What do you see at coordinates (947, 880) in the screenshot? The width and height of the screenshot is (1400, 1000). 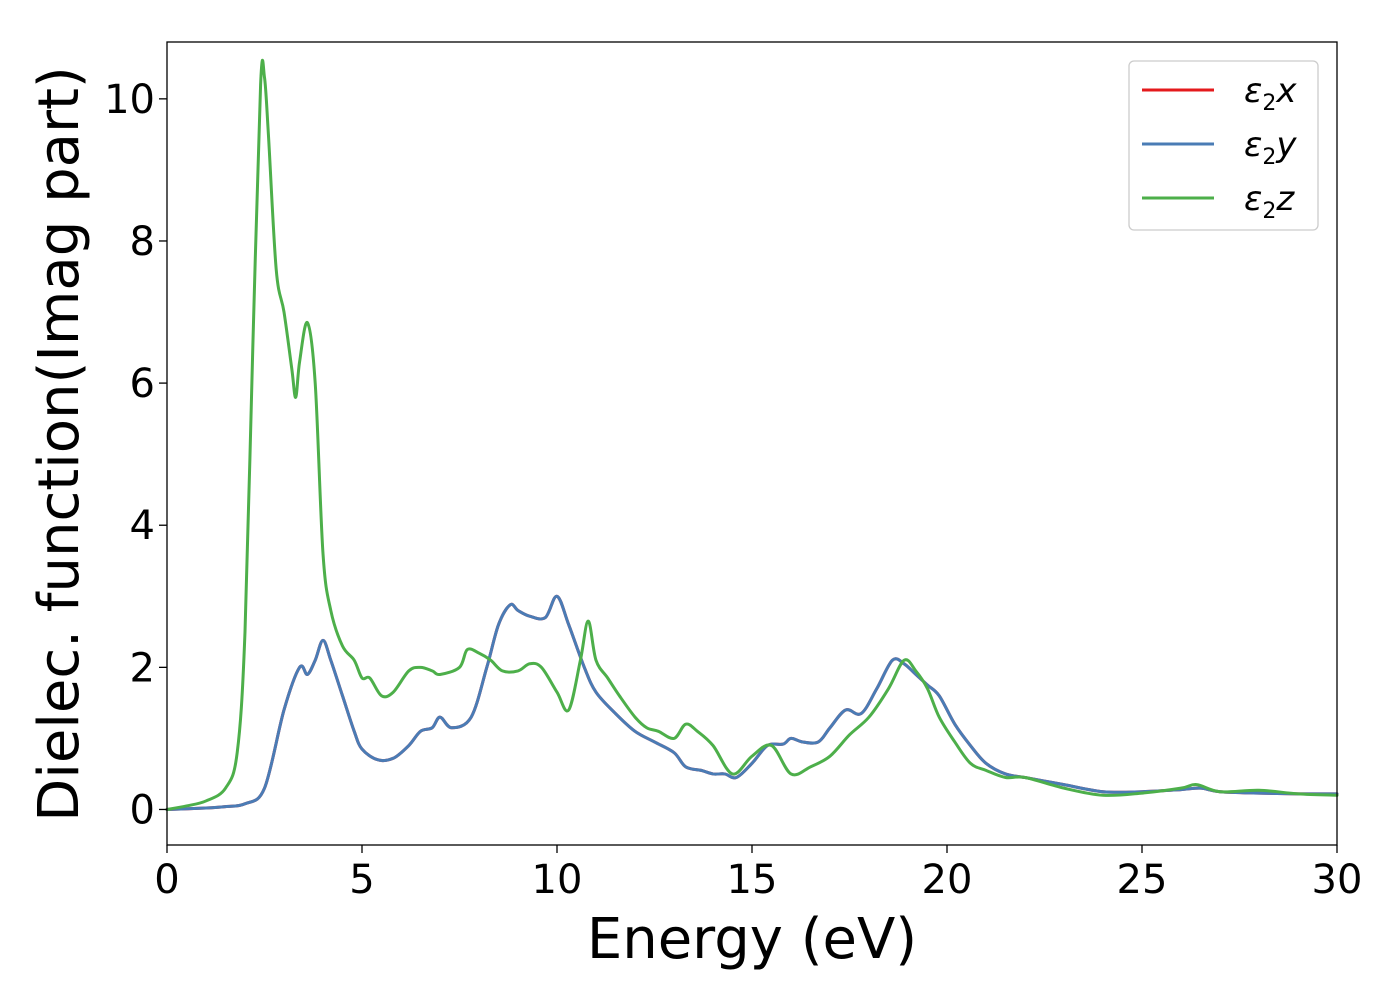 I see `x-tick-label: 20` at bounding box center [947, 880].